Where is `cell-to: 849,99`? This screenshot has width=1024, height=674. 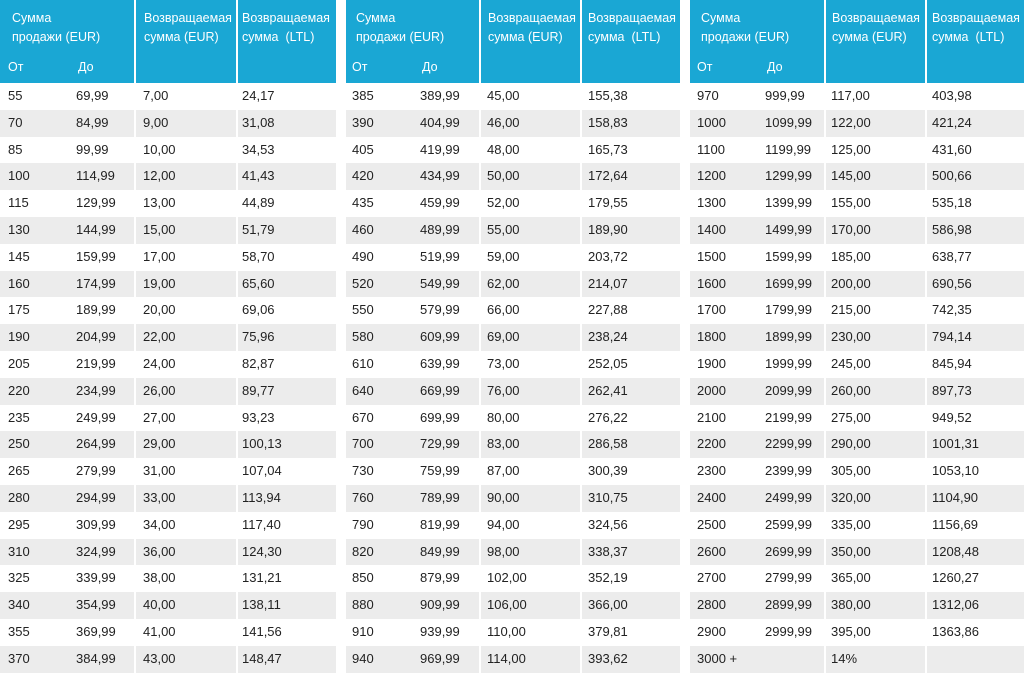
cell-to: 849,99 is located at coordinates (440, 551).